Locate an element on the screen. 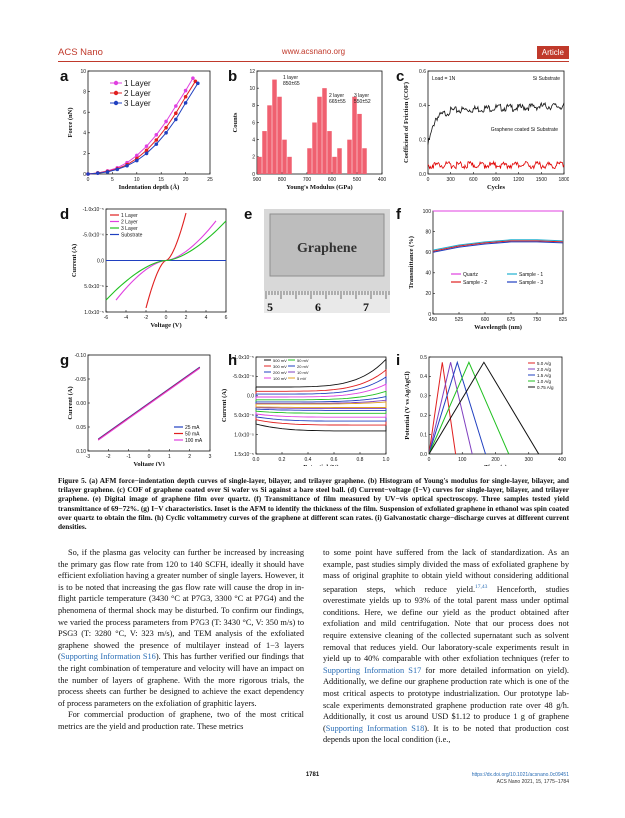  y-tick-label-h: -5.0x10⁻⁶ is located at coordinates (243, 377).